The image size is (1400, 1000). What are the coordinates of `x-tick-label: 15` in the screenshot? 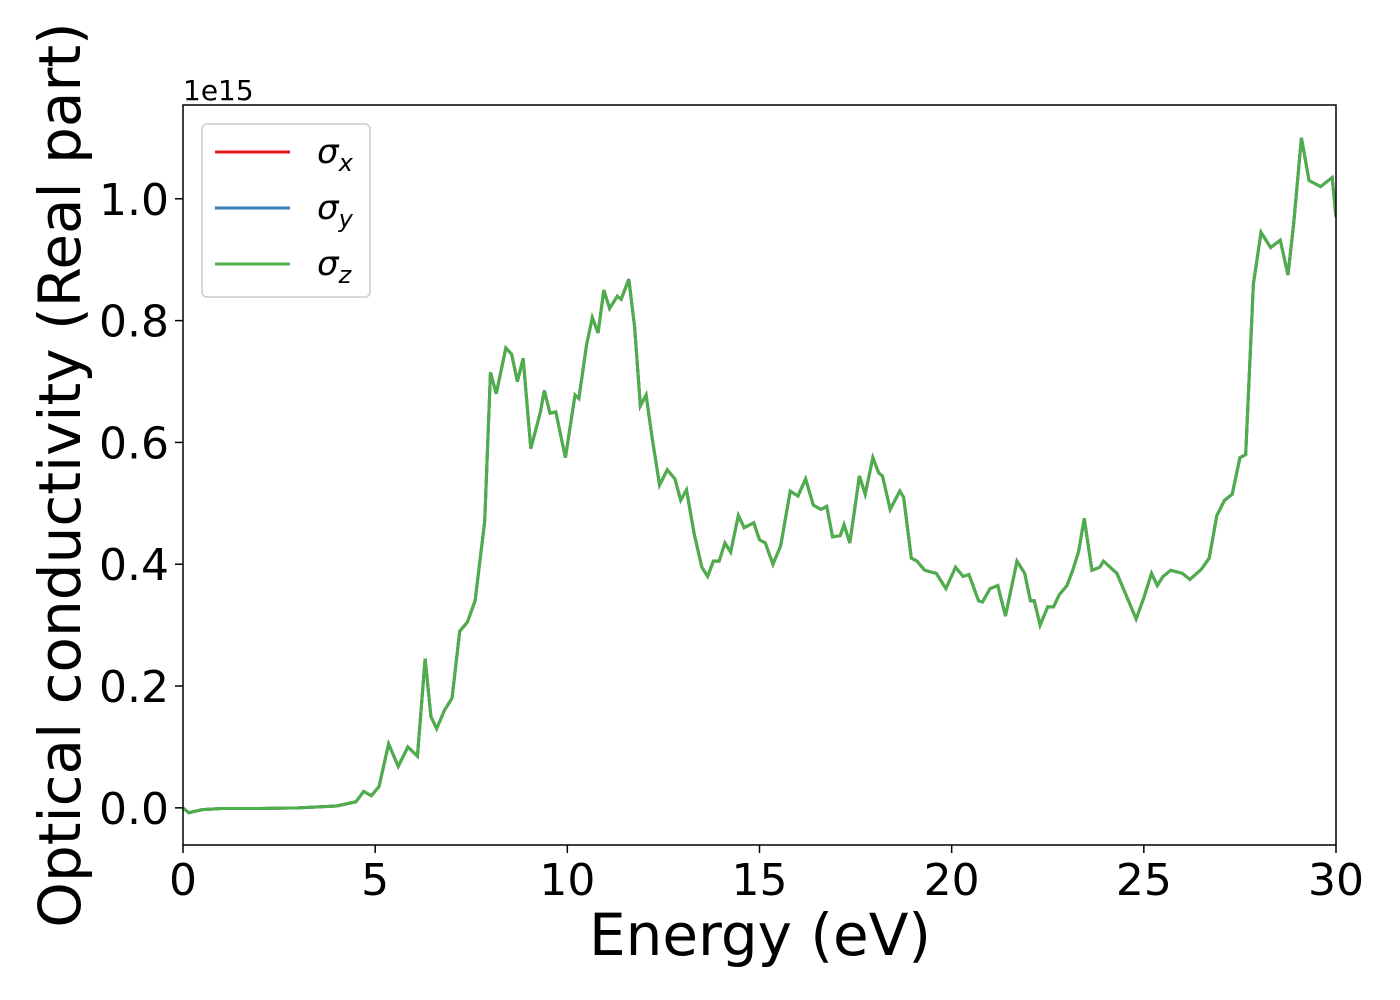 It's located at (760, 880).